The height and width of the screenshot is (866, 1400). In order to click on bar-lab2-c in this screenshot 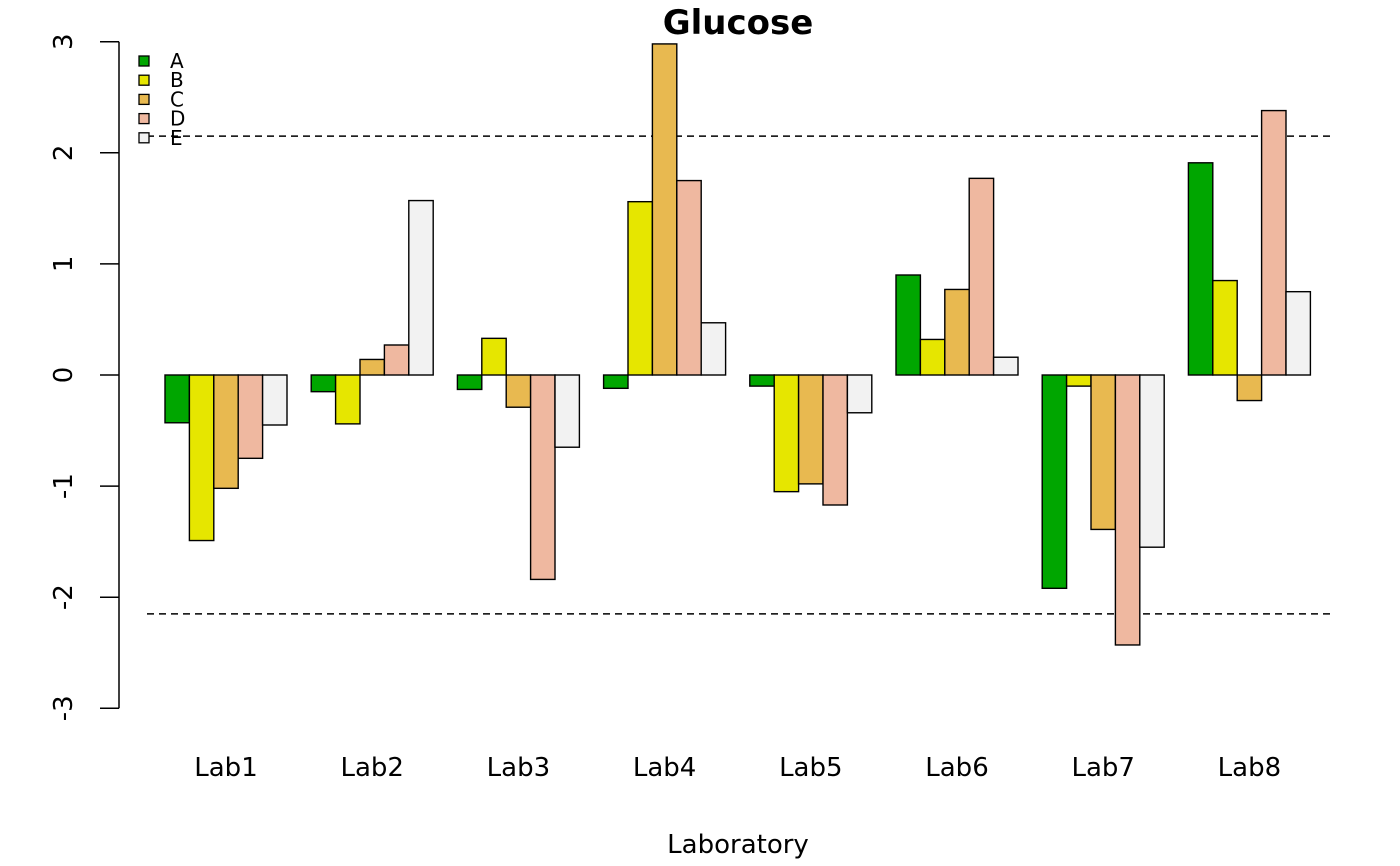, I will do `click(372, 367)`.